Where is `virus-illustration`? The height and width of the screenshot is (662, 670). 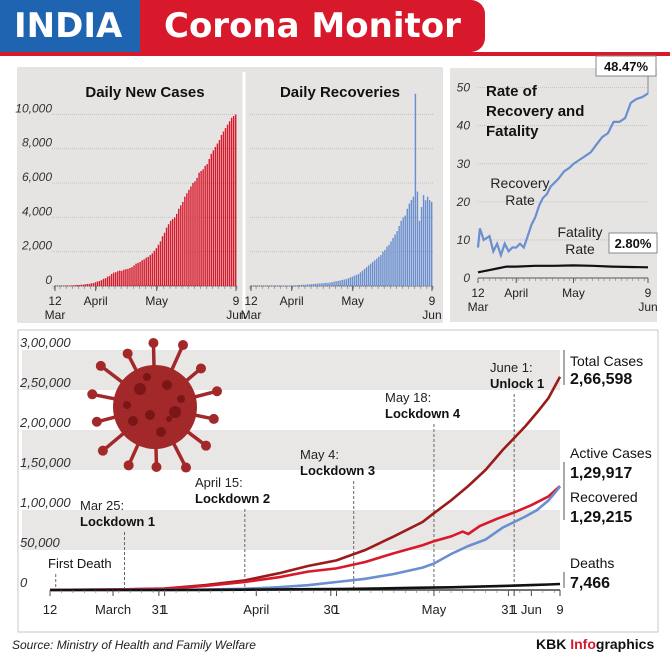
virus-illustration is located at coordinates (155, 405).